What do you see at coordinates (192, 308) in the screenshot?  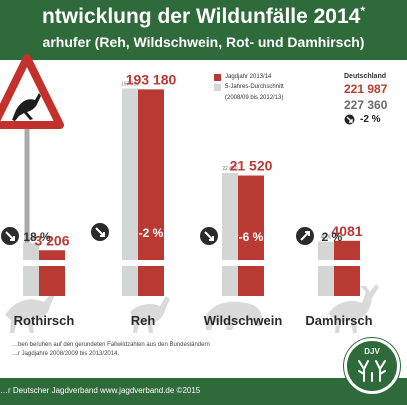 I see `animal-silhouettes` at bounding box center [192, 308].